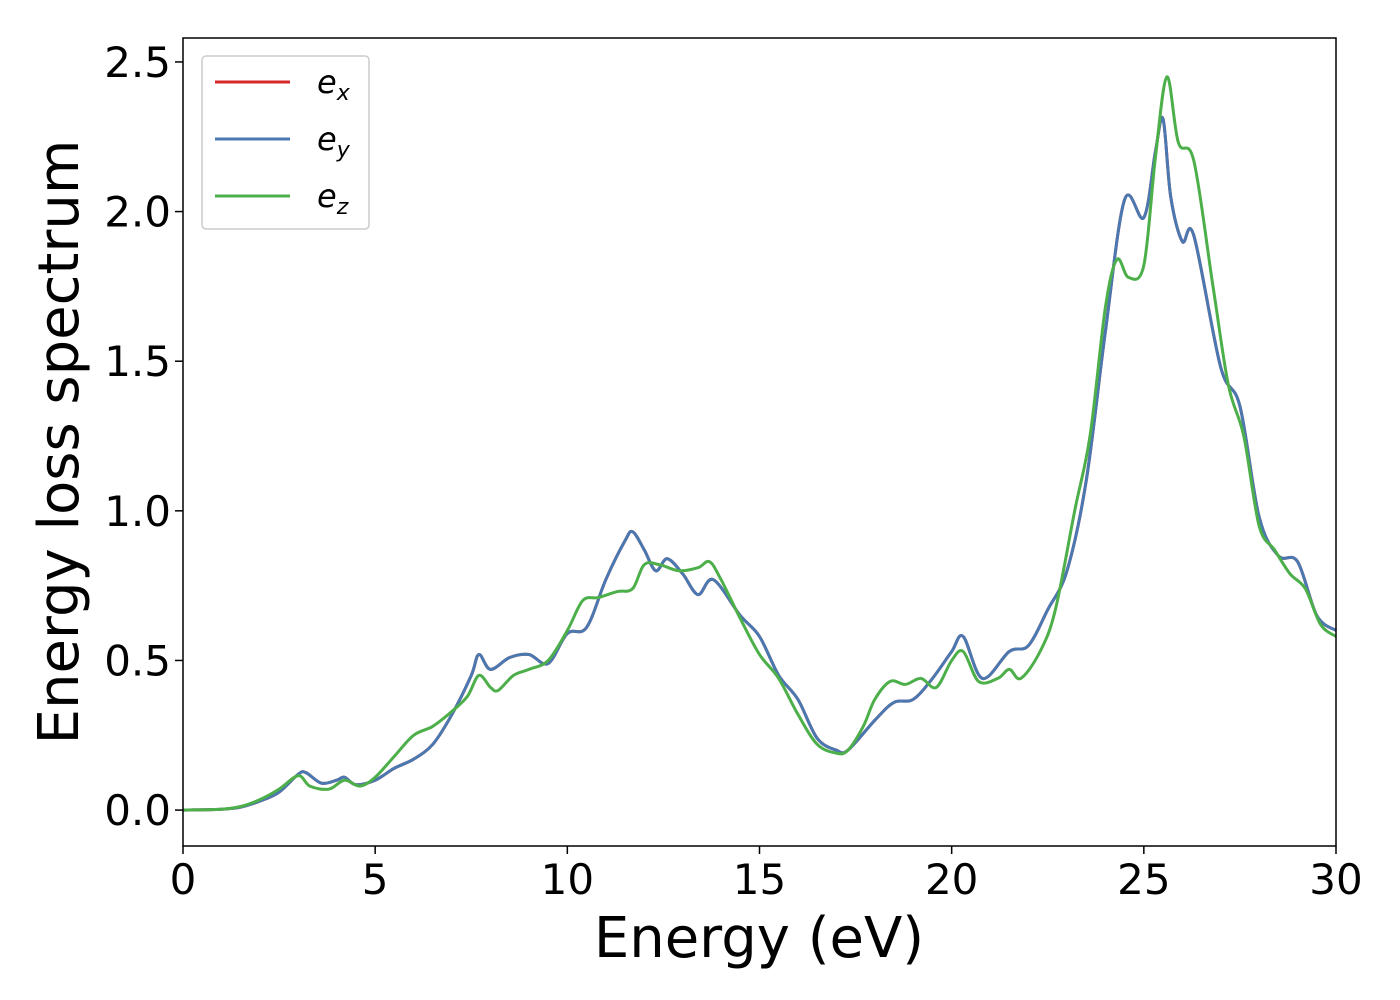 The width and height of the screenshot is (1400, 1000). What do you see at coordinates (137, 361) in the screenshot?
I see `y-tick-label: 1.5` at bounding box center [137, 361].